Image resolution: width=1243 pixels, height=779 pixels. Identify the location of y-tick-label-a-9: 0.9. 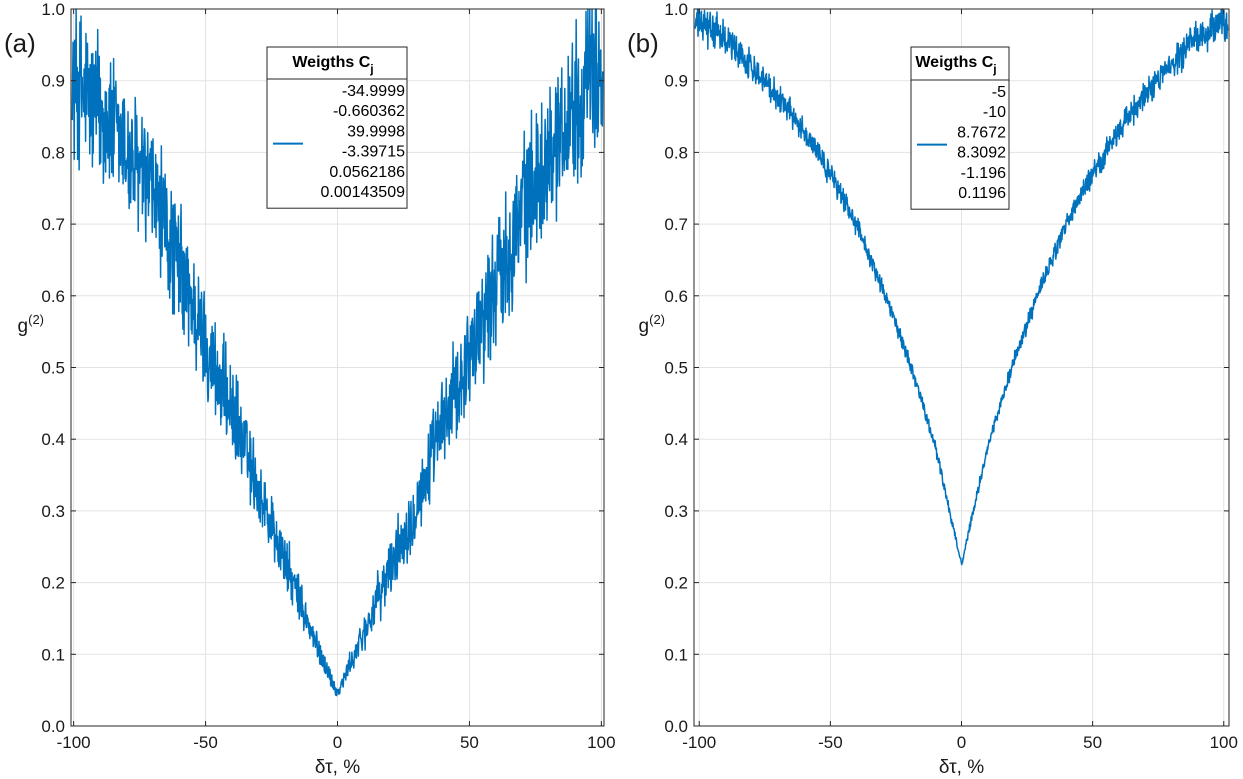
(53, 81).